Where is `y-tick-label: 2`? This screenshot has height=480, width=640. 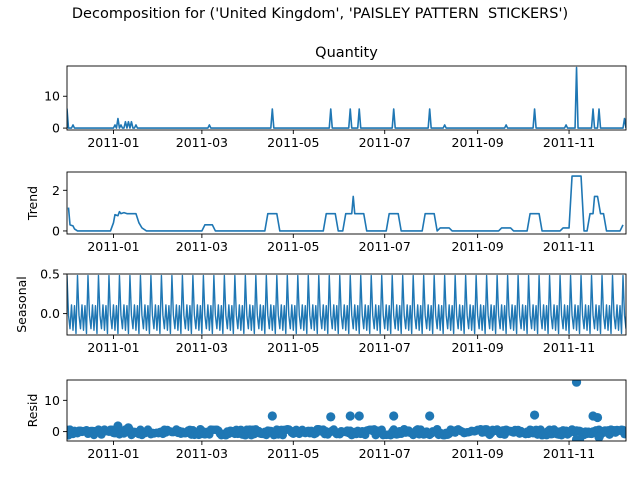
y-tick-label: 2 is located at coordinates (56, 190).